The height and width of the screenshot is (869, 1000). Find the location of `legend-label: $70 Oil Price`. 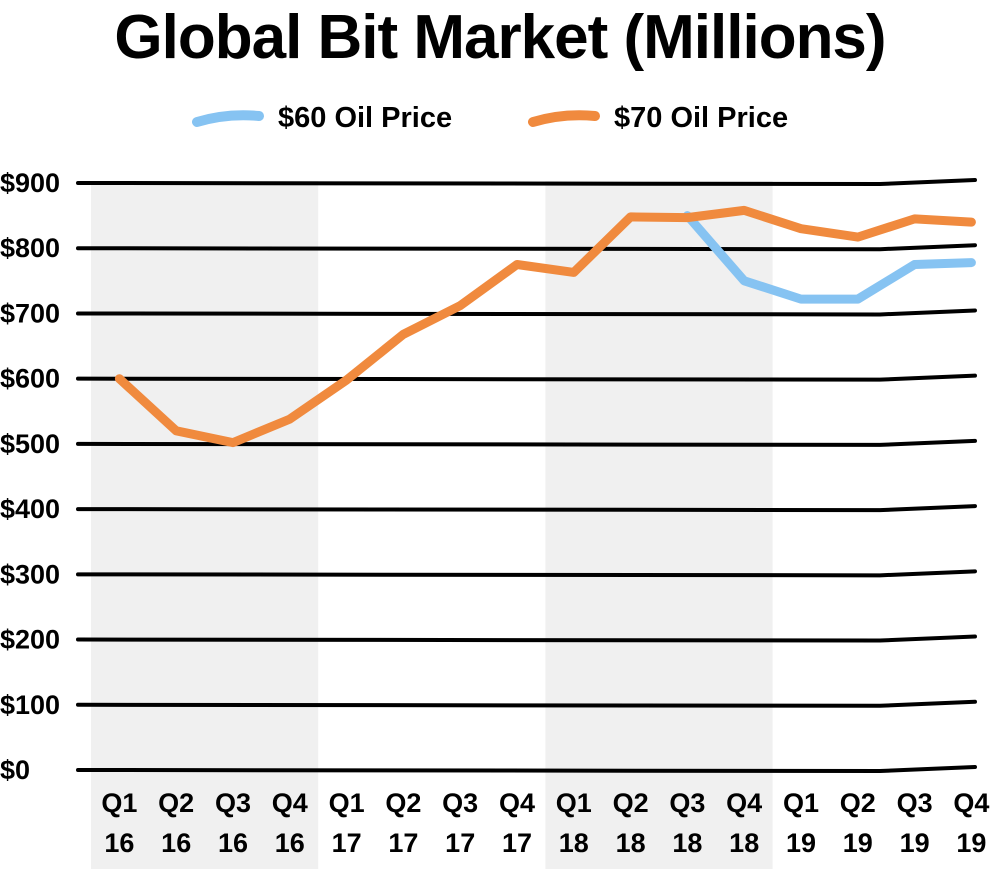

legend-label: $70 Oil Price is located at coordinates (701, 118).